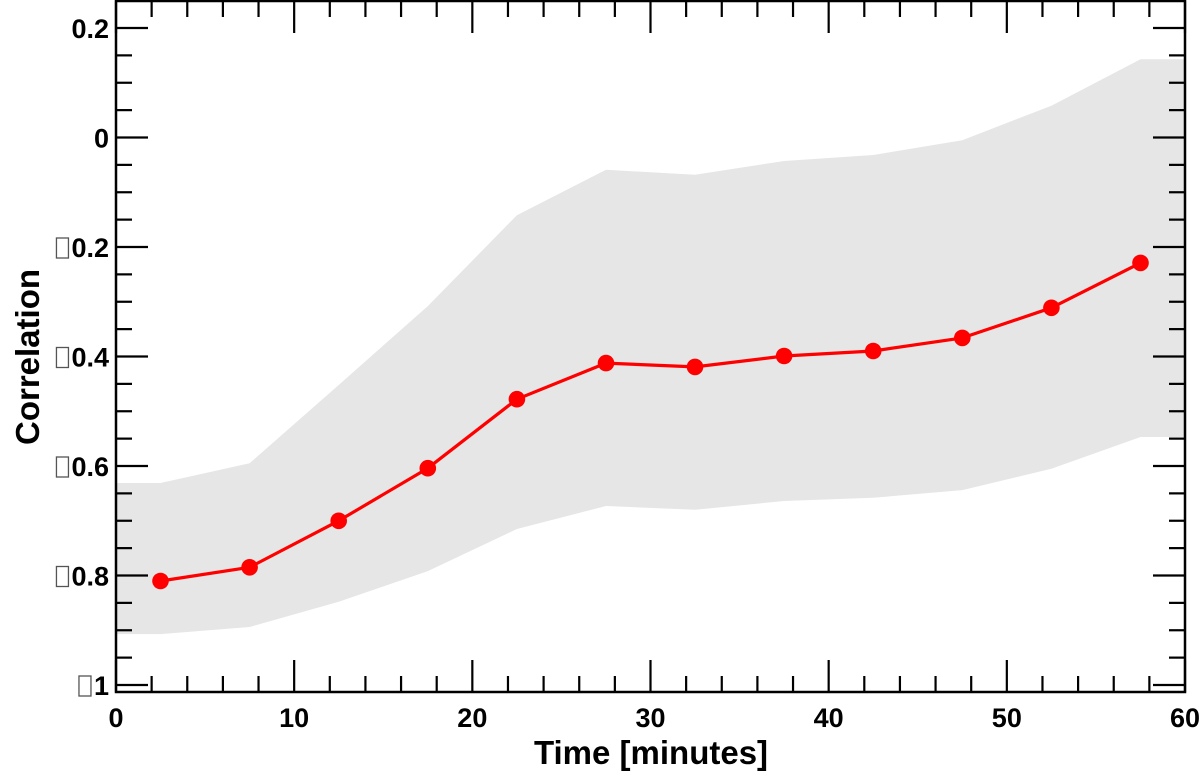 This screenshot has height=774, width=1200. I want to click on y-tick-label: 1, so click(101, 686).